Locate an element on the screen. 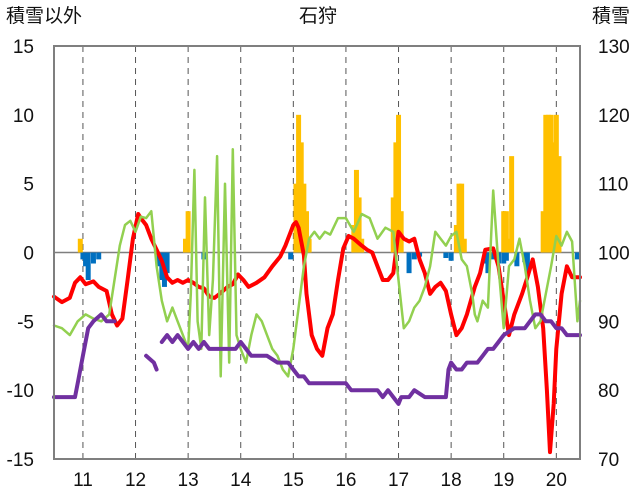  right-tick-label: 70 is located at coordinates (608, 460).